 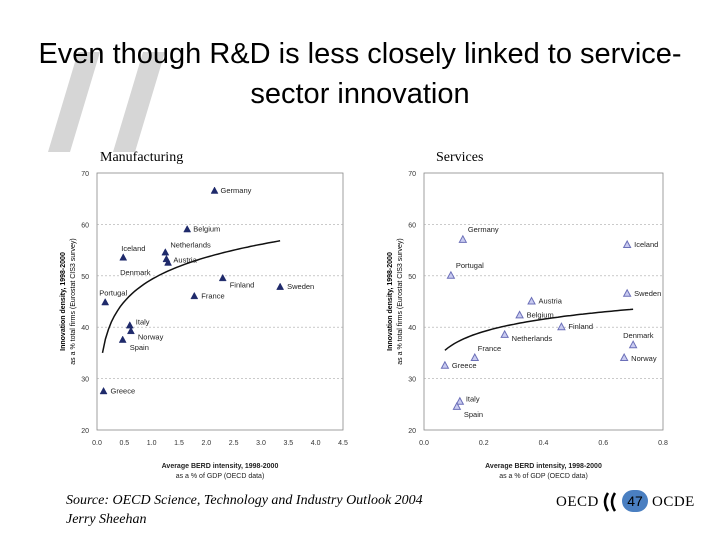 What do you see at coordinates (152, 443) in the screenshot?
I see `x-tick-label: 1.0` at bounding box center [152, 443].